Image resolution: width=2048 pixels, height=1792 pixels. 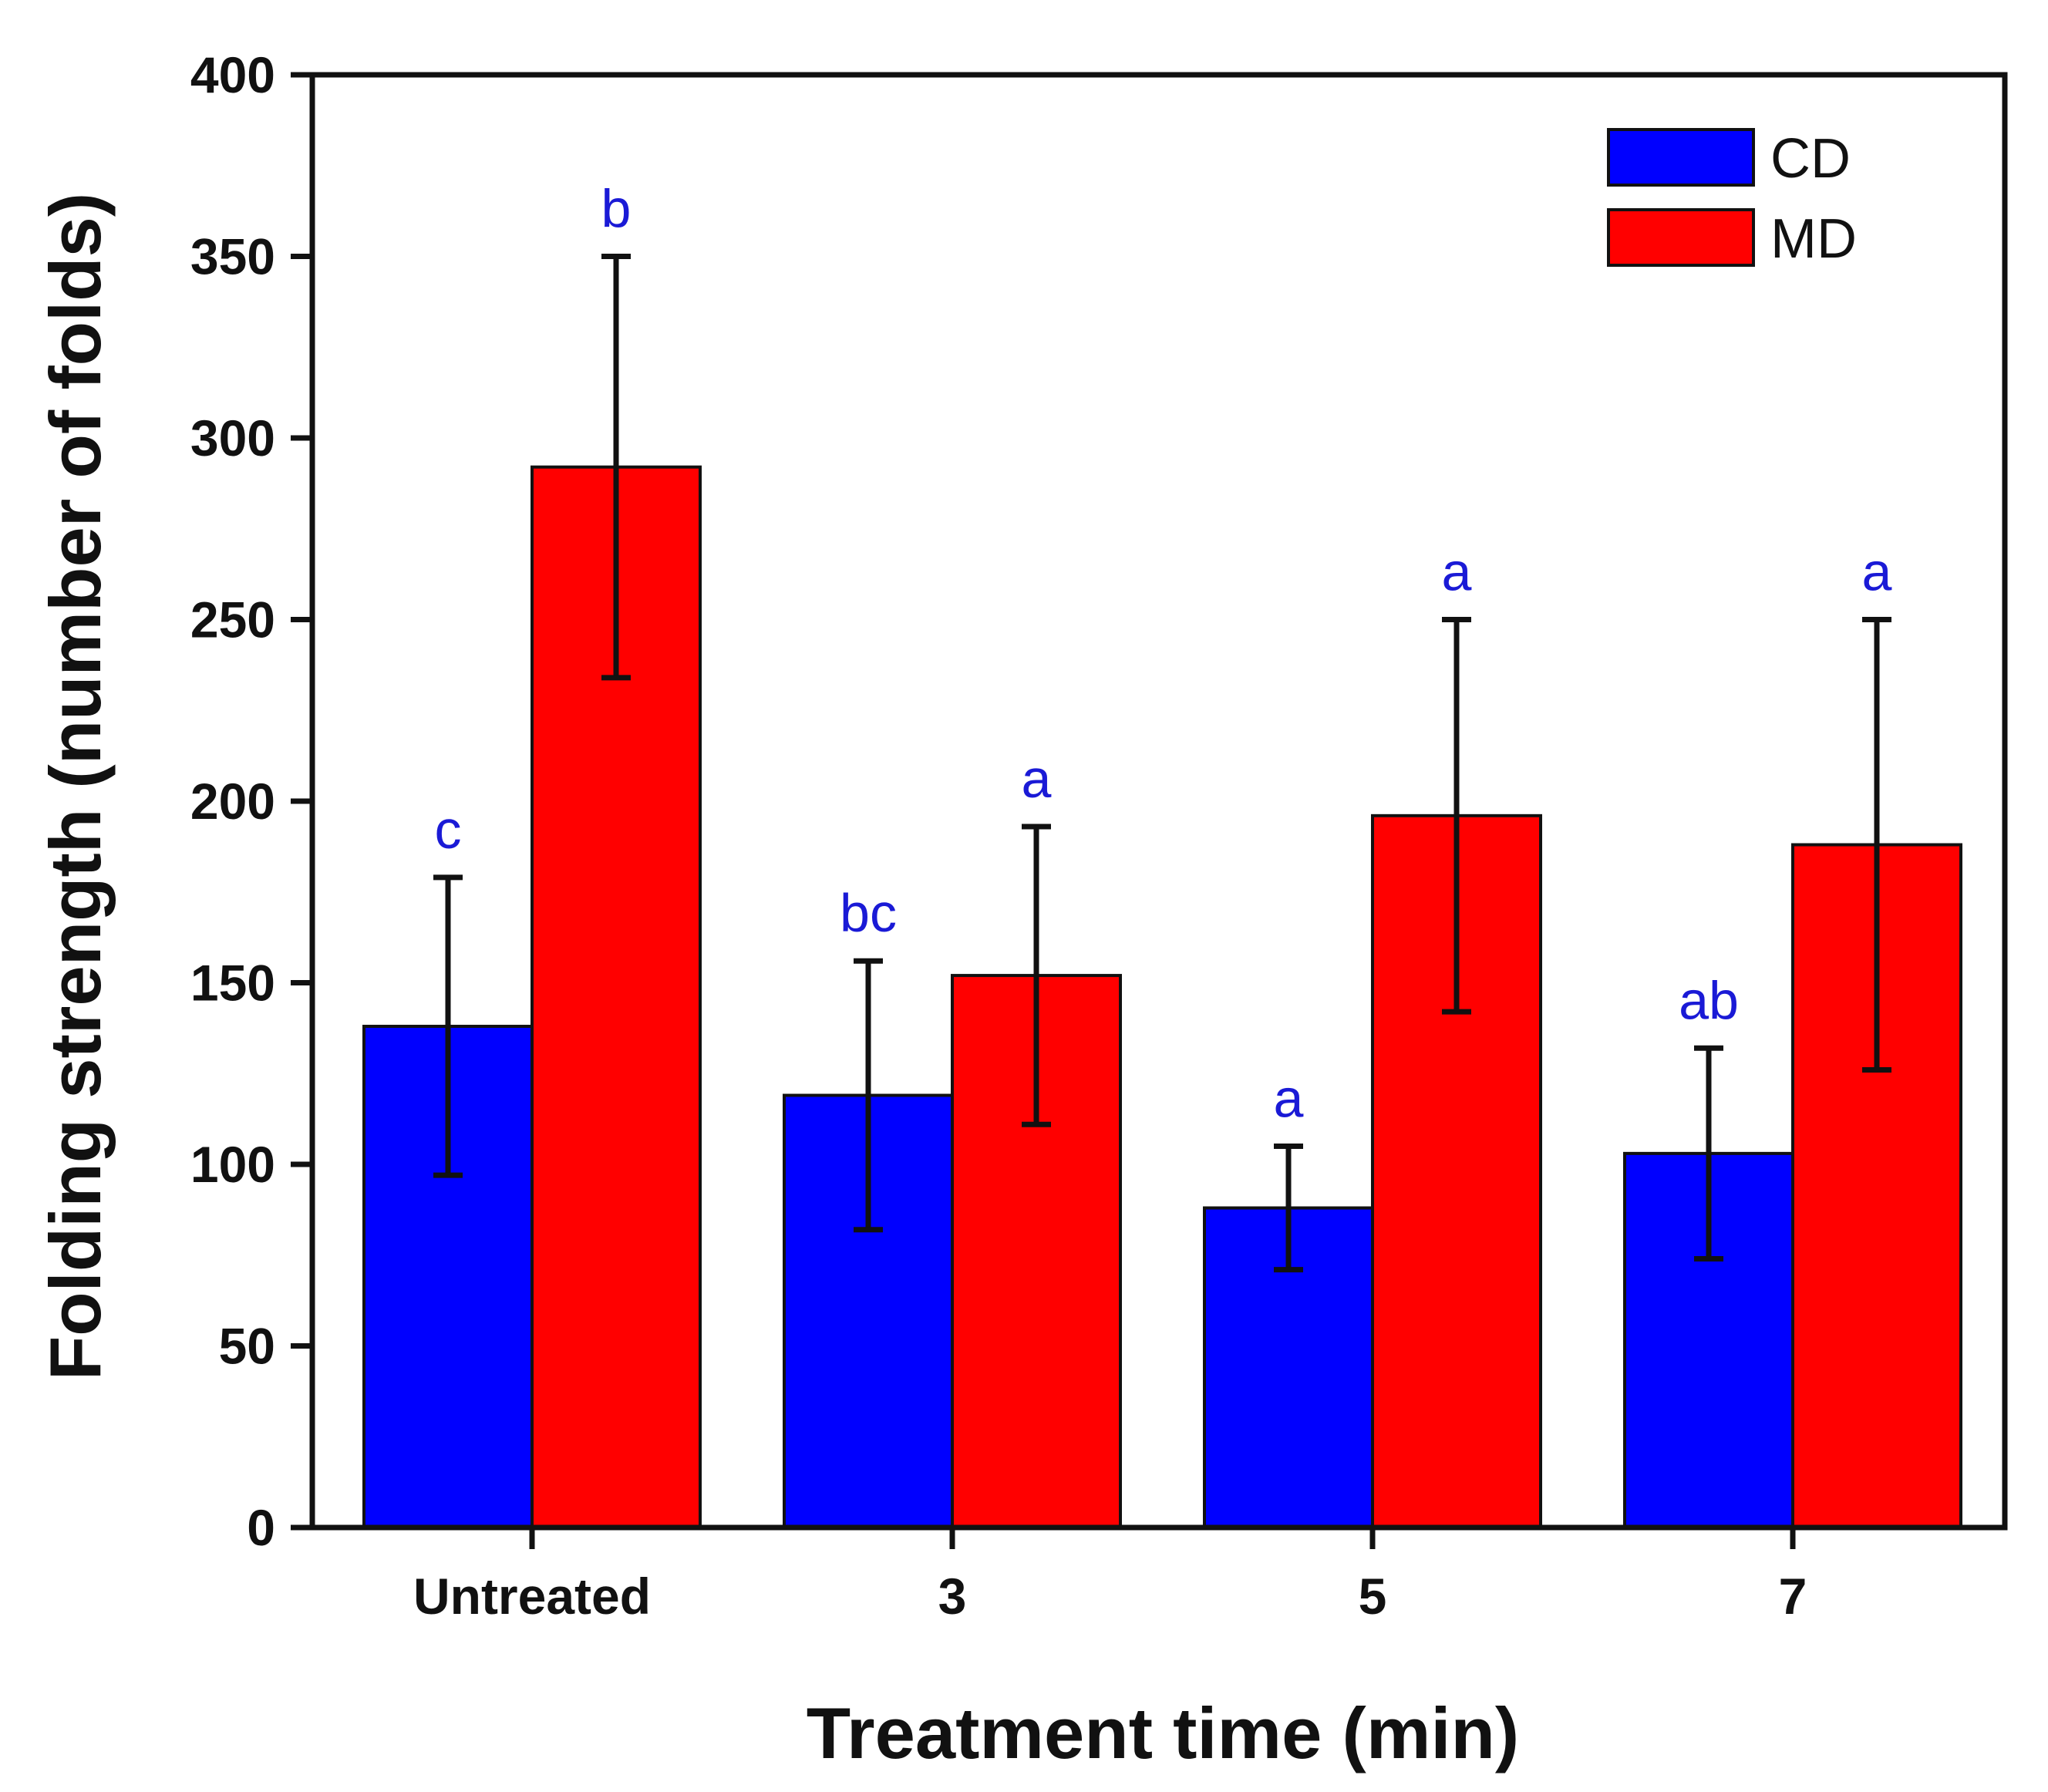 I want to click on y-axis-title: Folding strength (number of folds), so click(x=75, y=786).